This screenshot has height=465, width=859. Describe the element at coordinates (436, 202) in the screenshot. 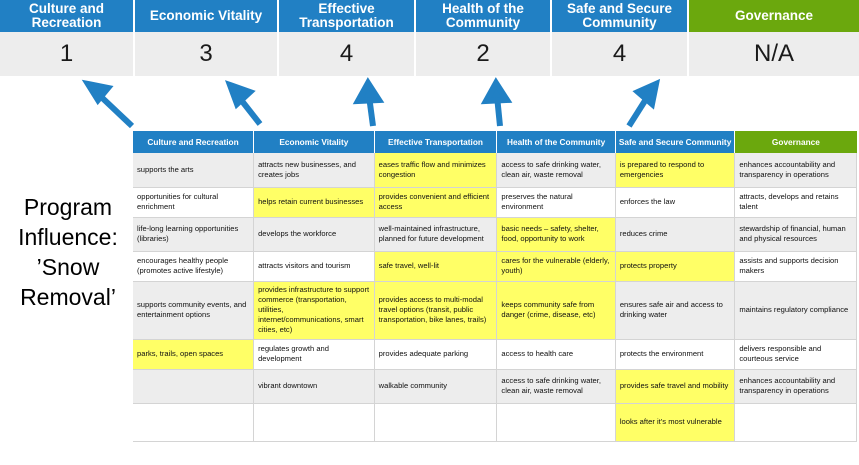

I see `matrix-cell: provides convenient and efficient access` at that location.